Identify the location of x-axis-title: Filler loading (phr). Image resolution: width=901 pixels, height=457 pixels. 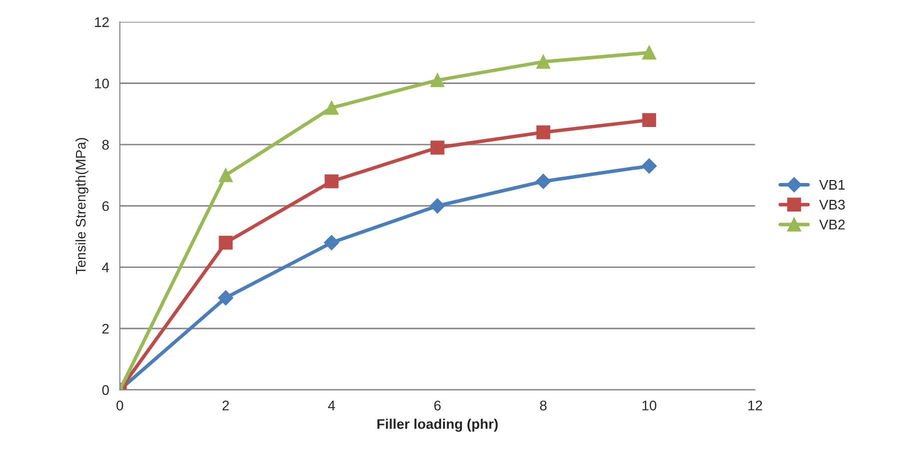
(437, 425).